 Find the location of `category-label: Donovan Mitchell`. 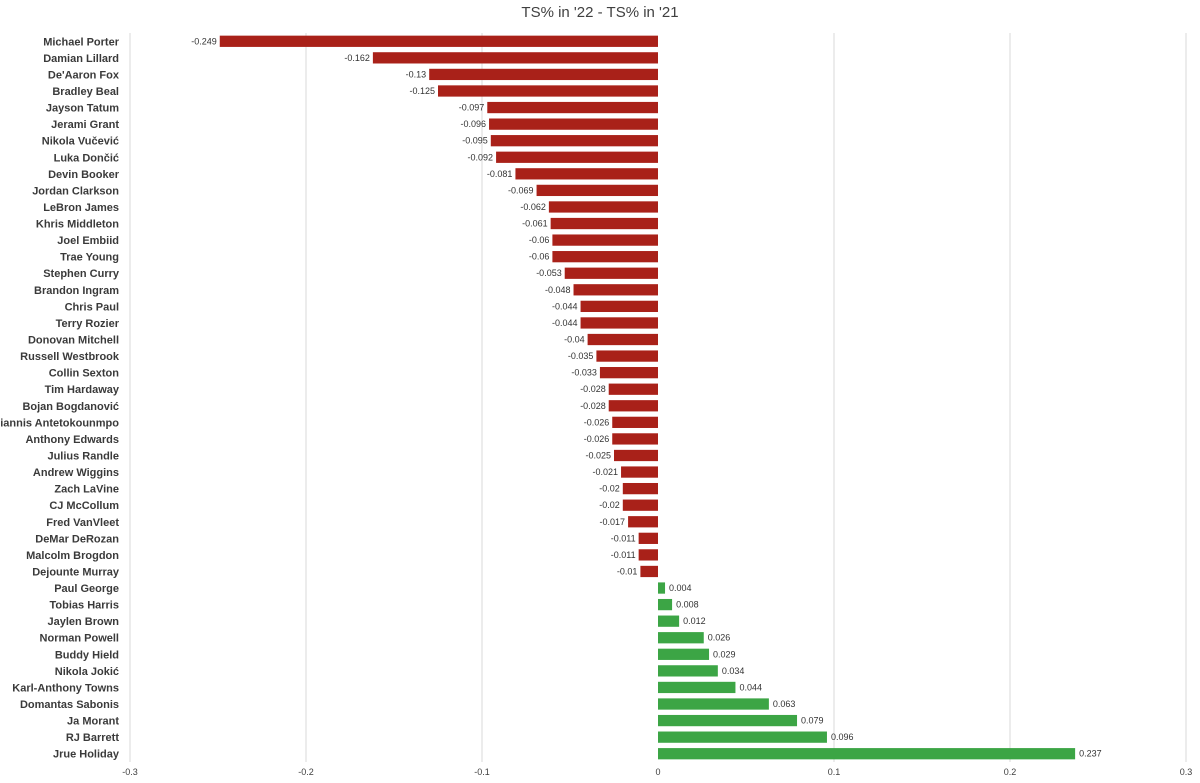

category-label: Donovan Mitchell is located at coordinates (73, 341).